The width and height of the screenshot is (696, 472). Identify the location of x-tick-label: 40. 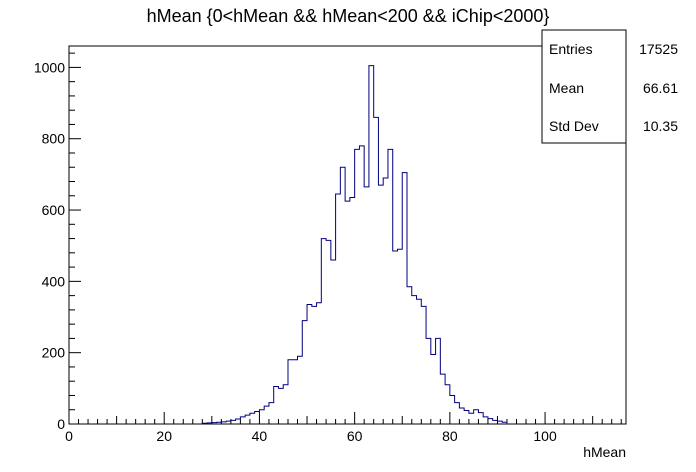
(260, 436).